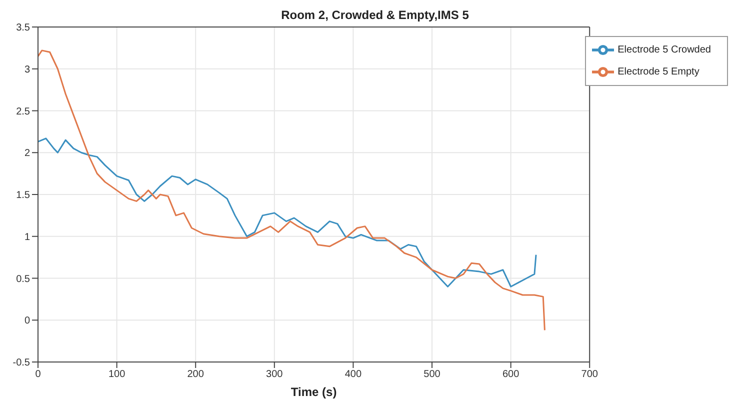  What do you see at coordinates (23, 112) in the screenshot?
I see `y-tick-label: 2.5` at bounding box center [23, 112].